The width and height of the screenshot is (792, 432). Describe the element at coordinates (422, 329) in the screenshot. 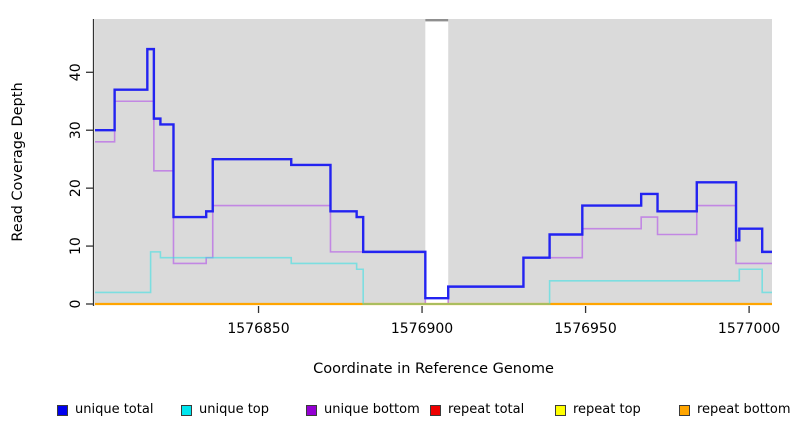

I see `x-tick-label: 1576900` at that location.